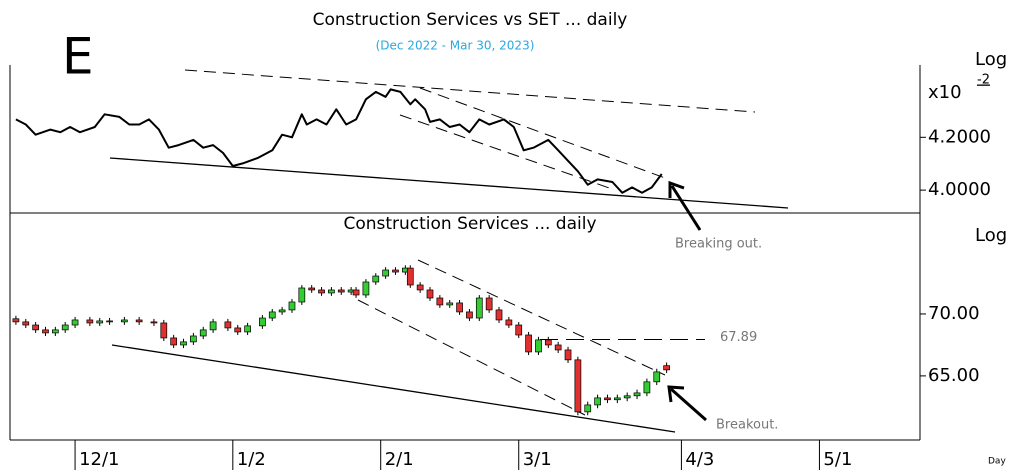 This screenshot has width=1016, height=470. Describe the element at coordinates (959, 189) in the screenshot. I see `y-tick-label: 4.0000` at that location.